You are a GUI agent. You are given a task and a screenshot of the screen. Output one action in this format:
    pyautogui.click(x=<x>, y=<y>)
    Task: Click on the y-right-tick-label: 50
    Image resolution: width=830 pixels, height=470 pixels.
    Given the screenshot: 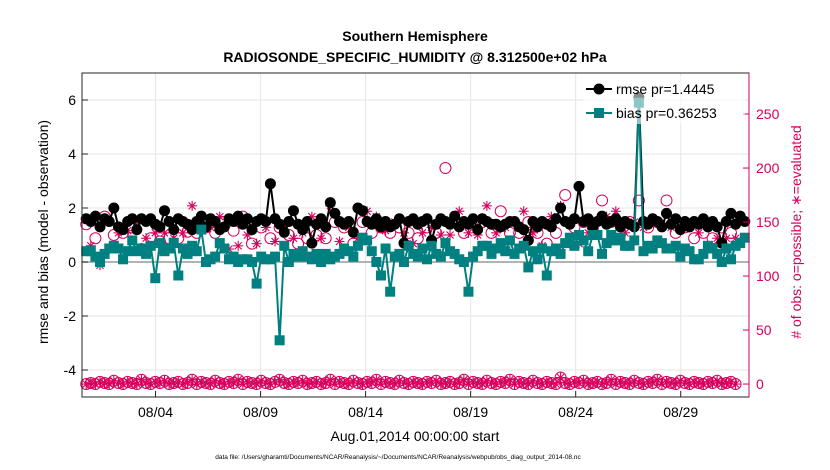 What is the action you would take?
    pyautogui.click(x=764, y=330)
    